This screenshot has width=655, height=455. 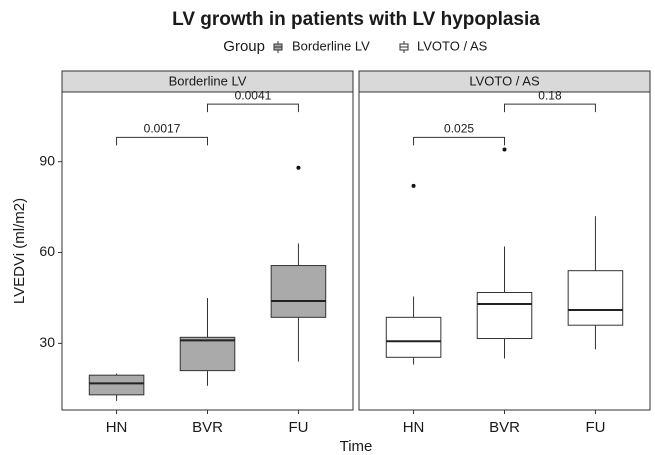 I want to click on legend-label: LVOTO / AS, so click(x=452, y=45).